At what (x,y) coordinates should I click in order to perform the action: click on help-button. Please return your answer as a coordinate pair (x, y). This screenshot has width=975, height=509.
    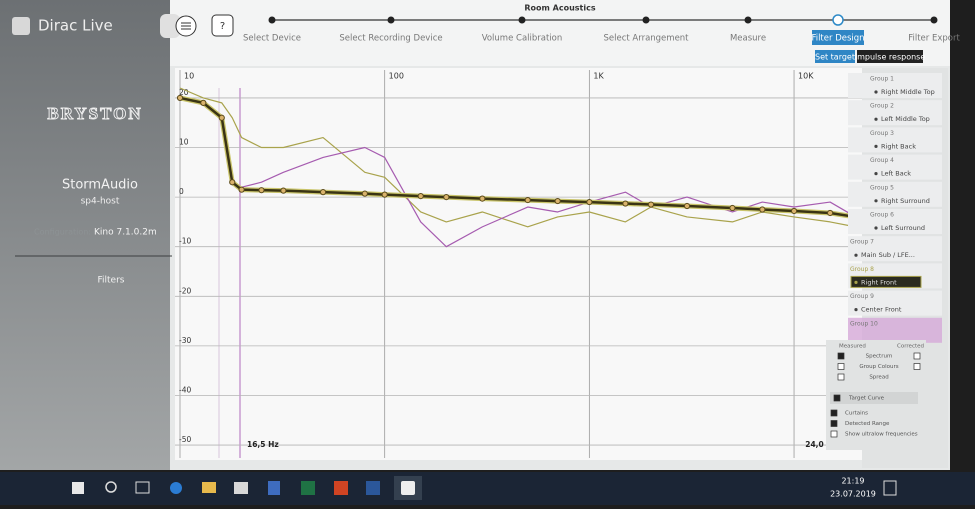
    Looking at the image, I should click on (222, 25).